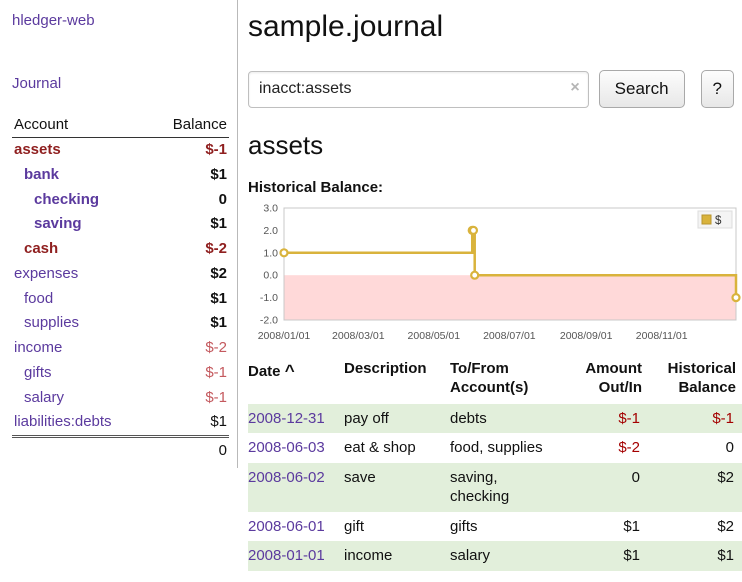  Describe the element at coordinates (360, 477) in the screenshot. I see `register-description: save` at that location.